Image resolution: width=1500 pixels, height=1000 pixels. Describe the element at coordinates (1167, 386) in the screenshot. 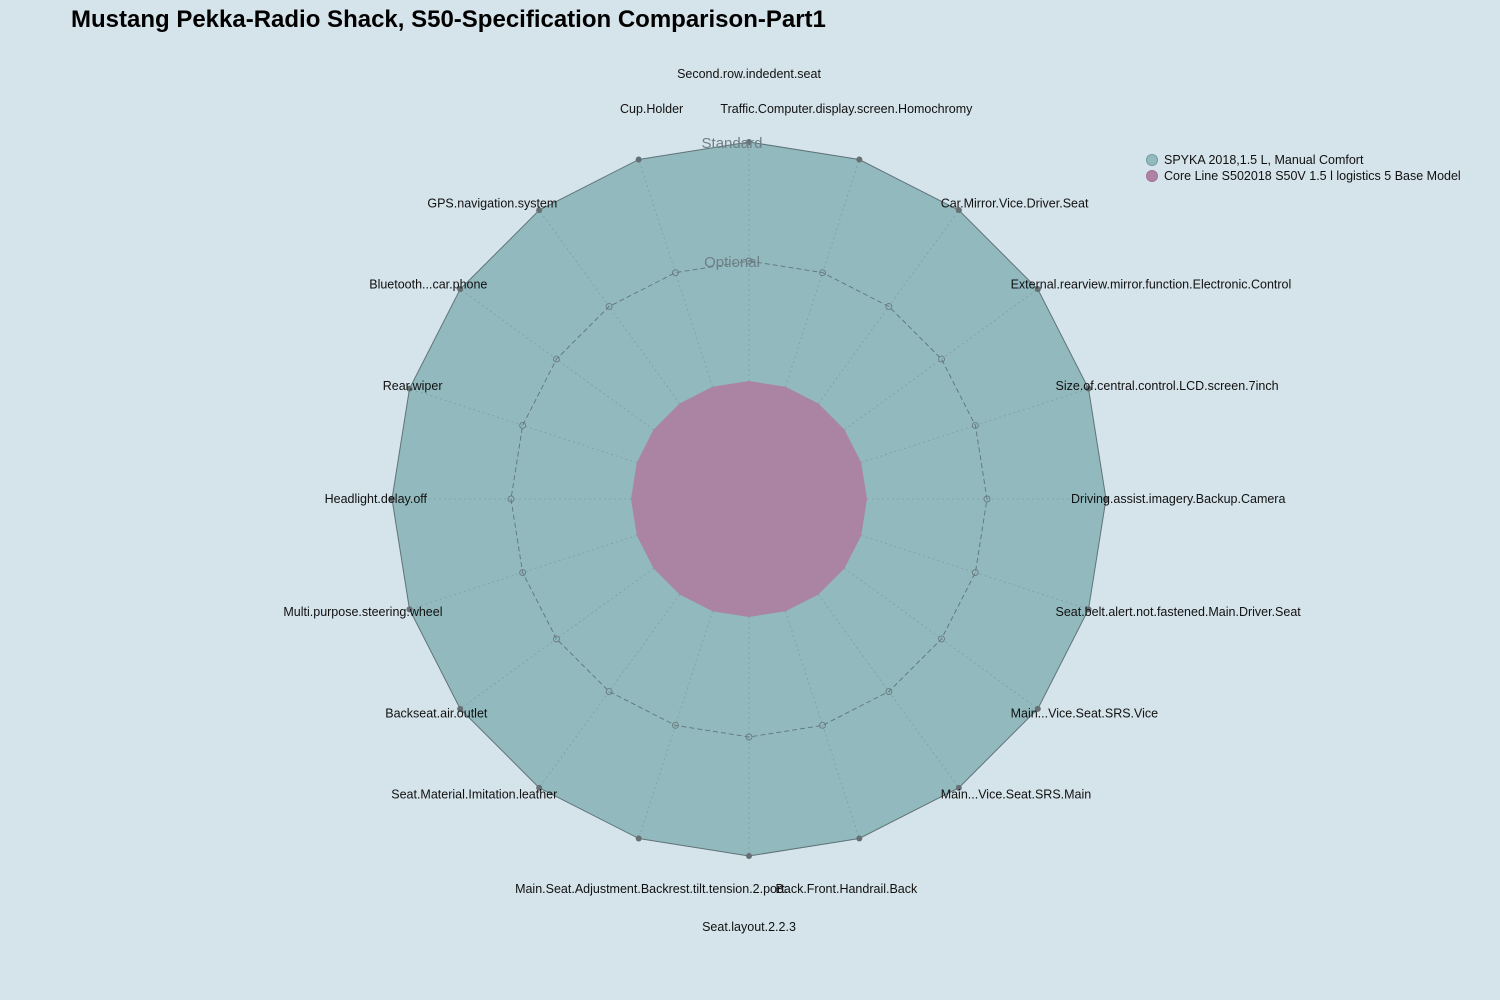

I see `axis-label: Size.of.central.control.LCD.screen.7inch` at that location.